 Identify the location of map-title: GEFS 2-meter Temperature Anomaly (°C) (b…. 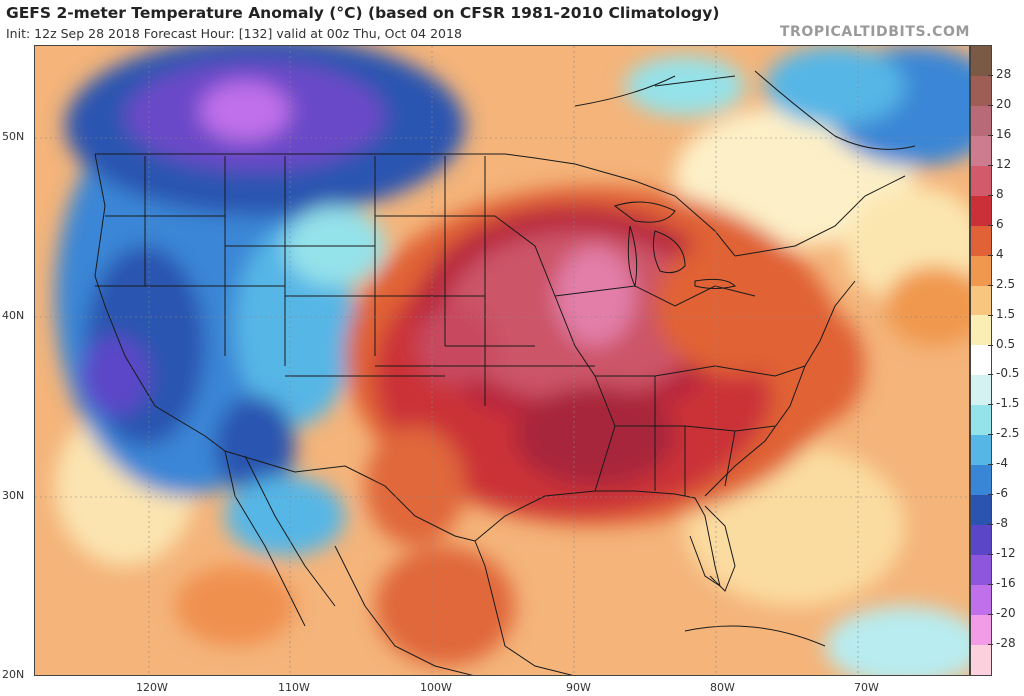
(363, 13).